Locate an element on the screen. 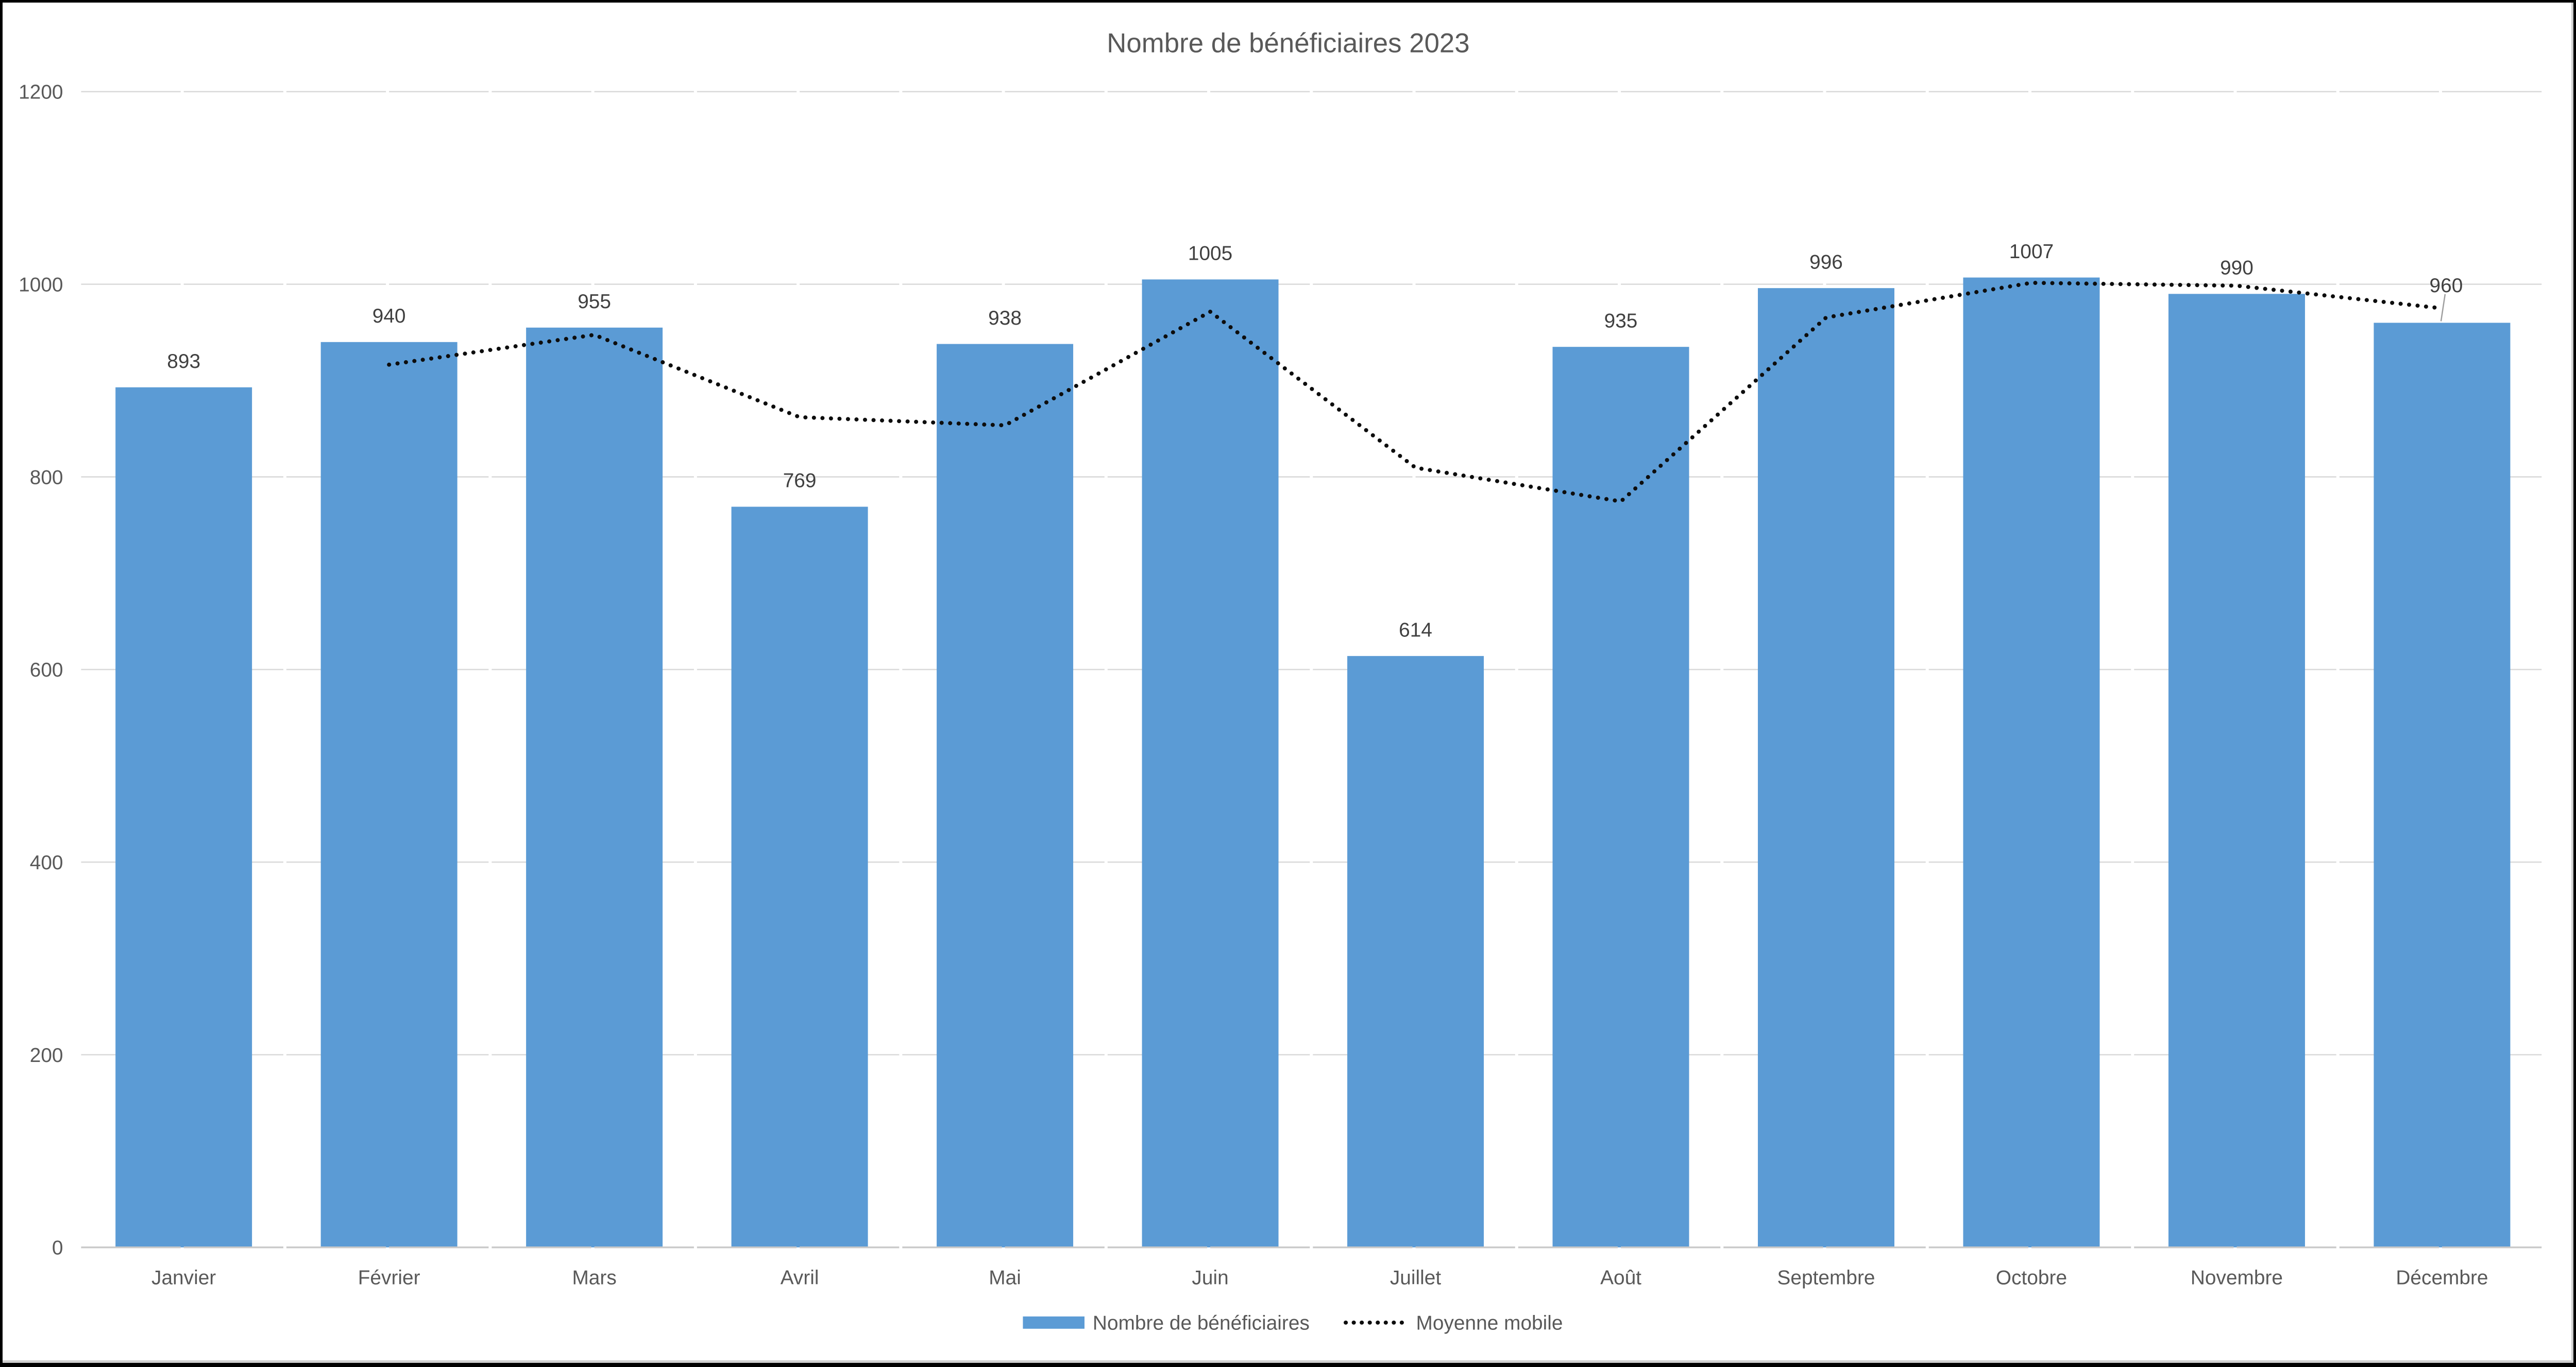 The width and height of the screenshot is (2576, 1367). bar-mars is located at coordinates (594, 787).